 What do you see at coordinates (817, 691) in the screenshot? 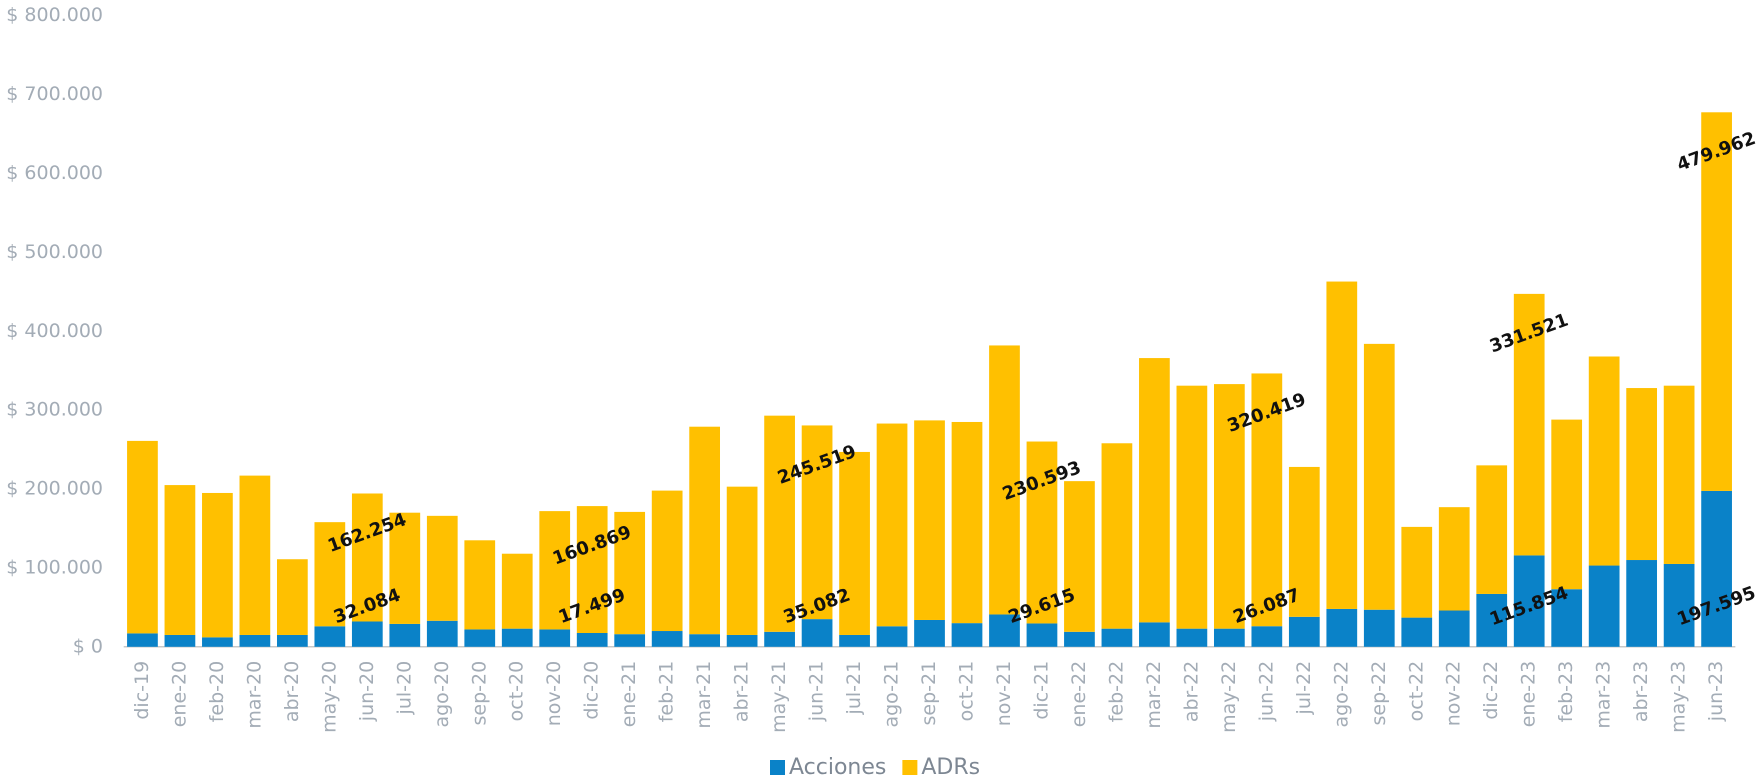
I see `x-tick-label: jun-21` at bounding box center [817, 691].